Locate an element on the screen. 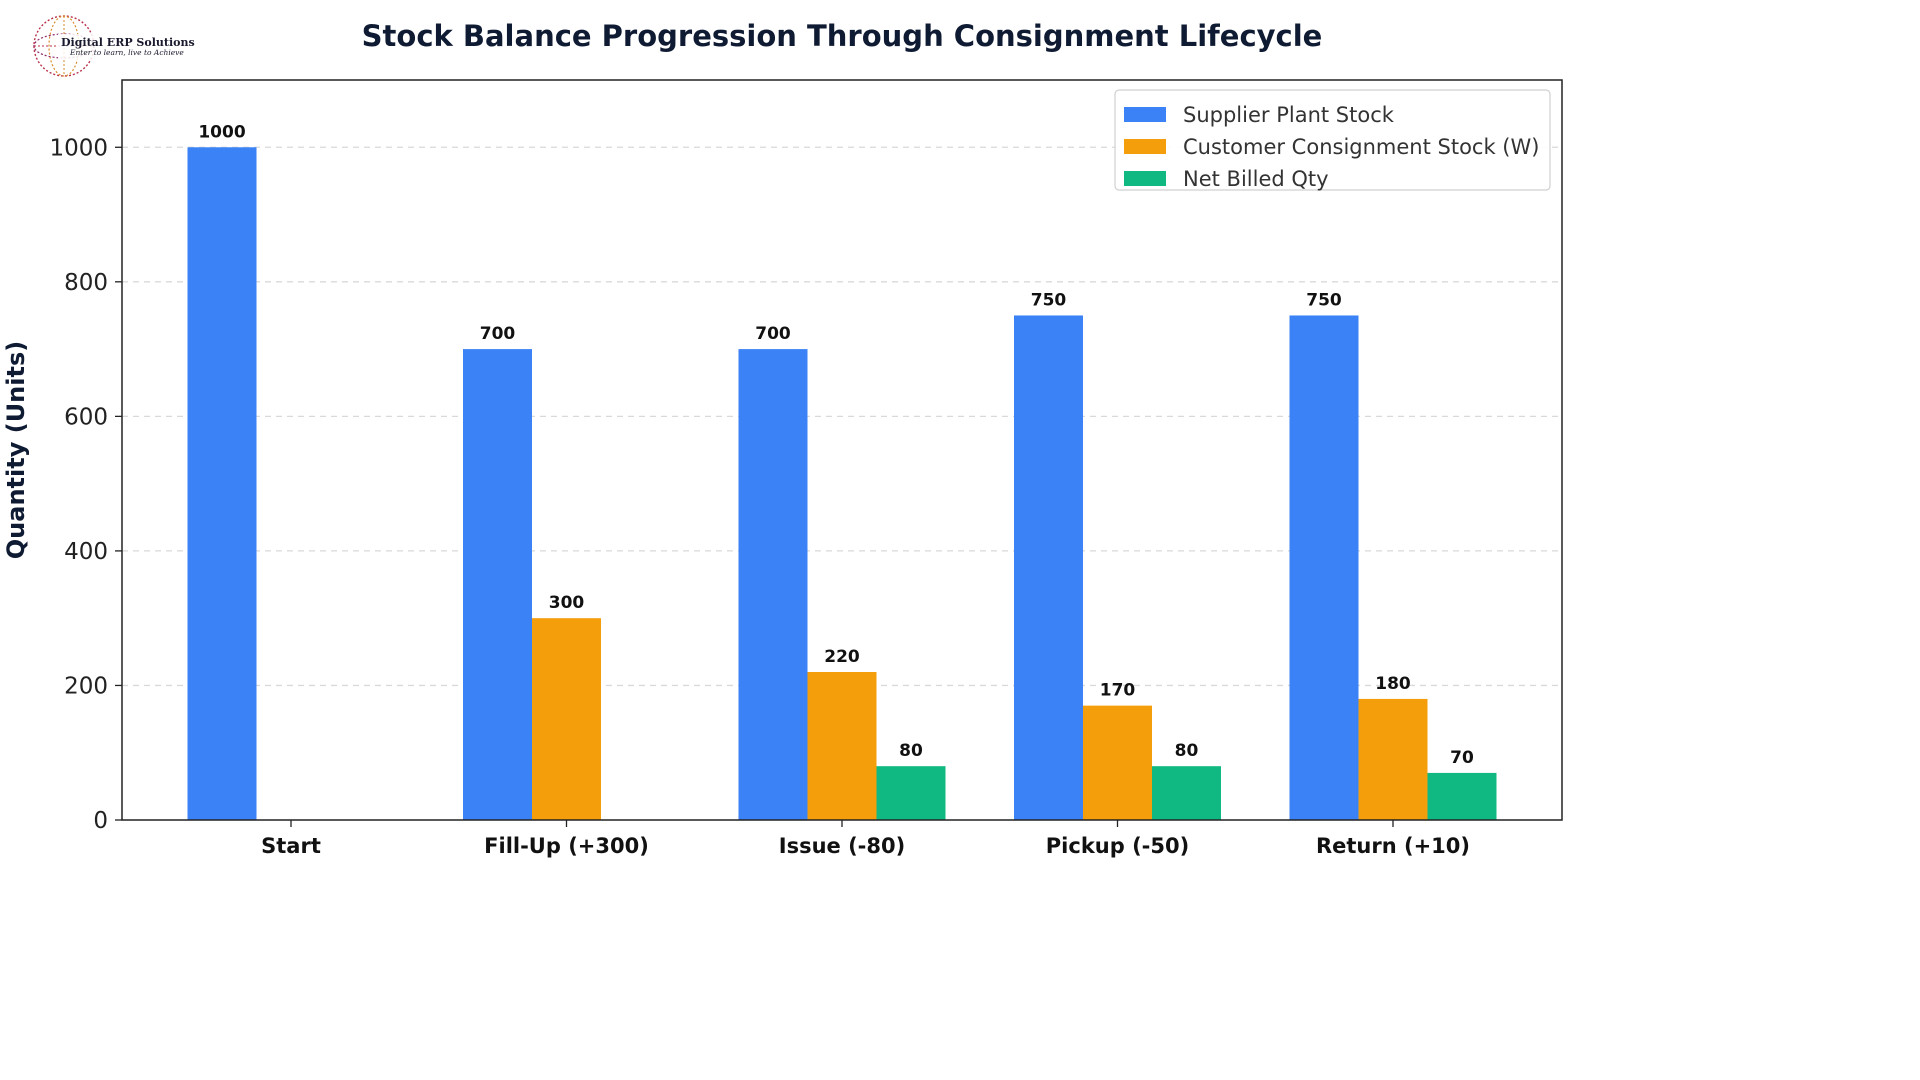 This screenshot has width=1920, height=1080. legend-entry: Supplier Plant Stock is located at coordinates (1289, 115).